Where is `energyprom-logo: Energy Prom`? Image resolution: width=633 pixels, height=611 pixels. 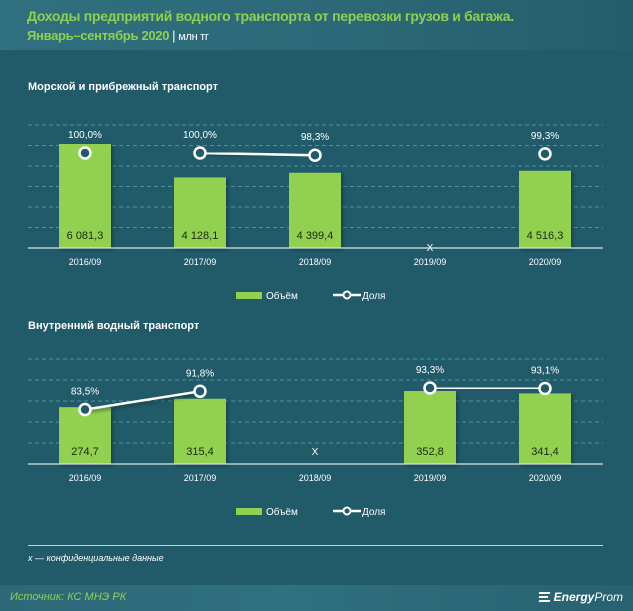 energyprom-logo: Energy Prom is located at coordinates (580, 597).